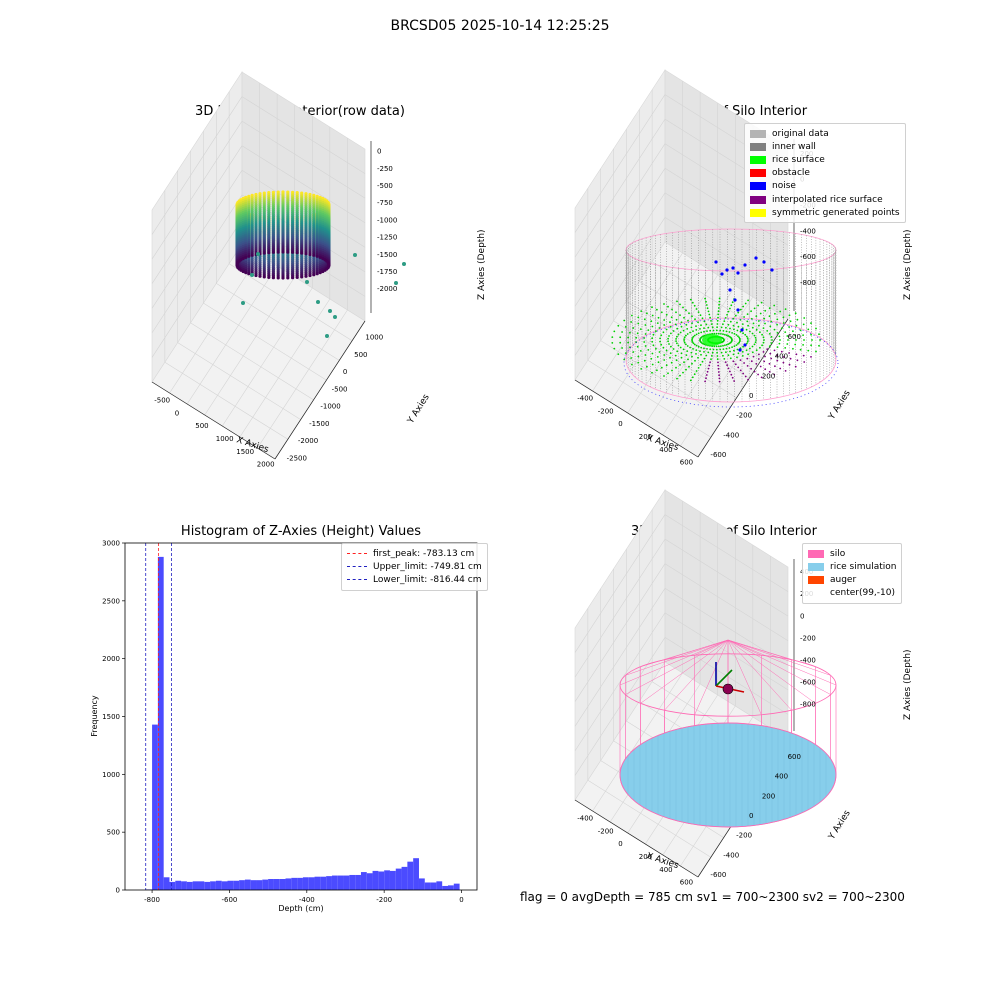 Image resolution: width=1000 pixels, height=1000 pixels. What do you see at coordinates (908, 684) in the screenshot?
I see `simulation-z-axis-label: Z Axies (Depth)` at bounding box center [908, 684].